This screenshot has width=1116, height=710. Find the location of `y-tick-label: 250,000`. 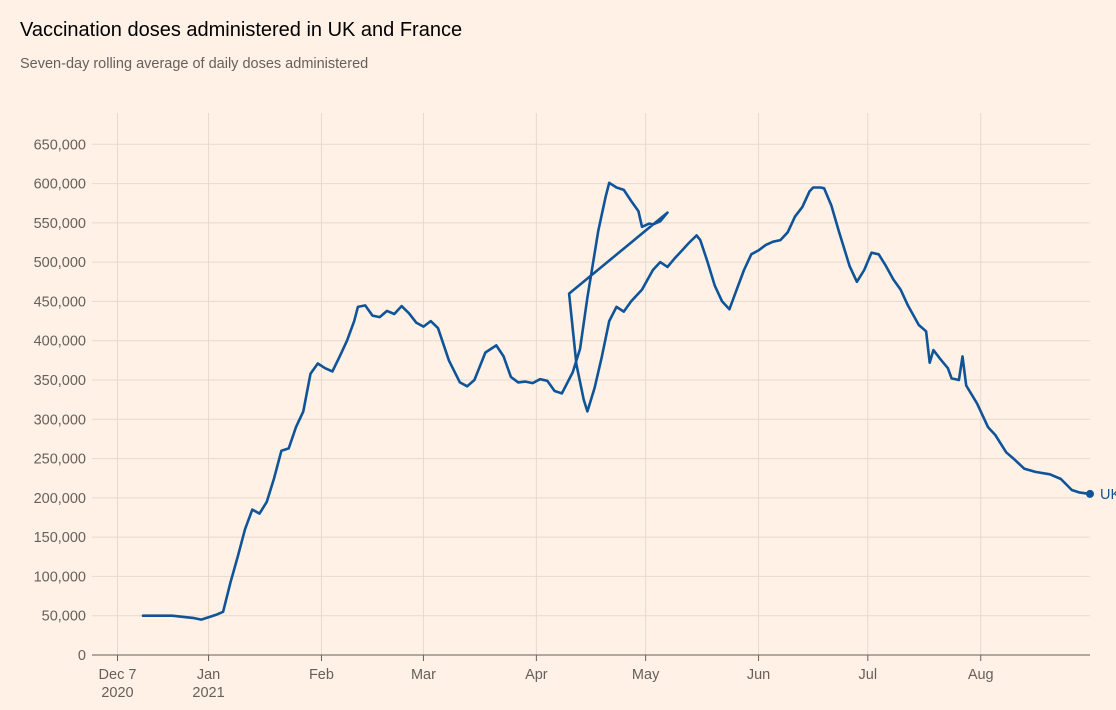

y-tick-label: 250,000 is located at coordinates (60, 460).